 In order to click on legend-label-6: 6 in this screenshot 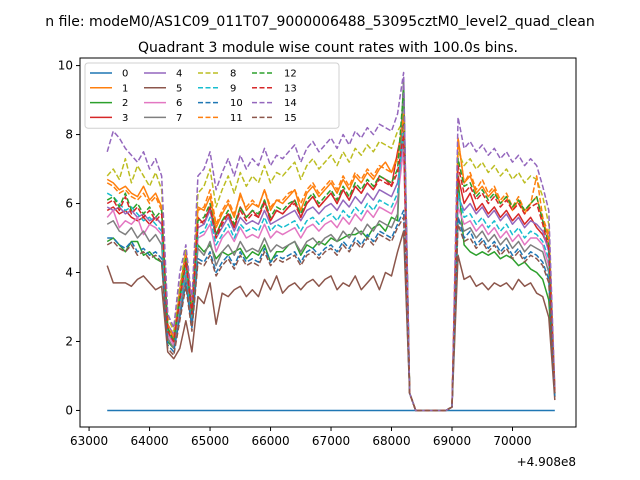, I will do `click(179, 103)`.